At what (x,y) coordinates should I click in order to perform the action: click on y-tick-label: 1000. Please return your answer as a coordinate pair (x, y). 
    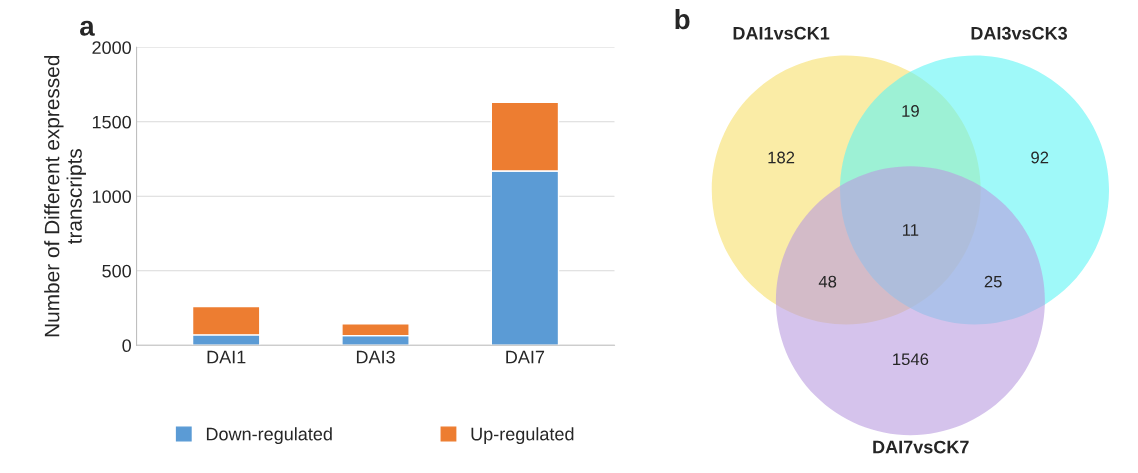
    Looking at the image, I should click on (111, 197).